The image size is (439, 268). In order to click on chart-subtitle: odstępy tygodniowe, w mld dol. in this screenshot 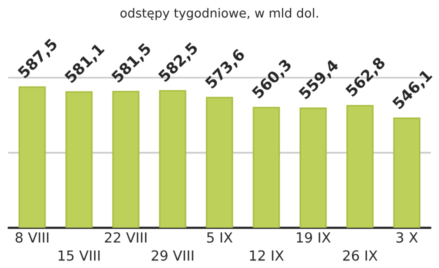, I will do `click(219, 14)`.